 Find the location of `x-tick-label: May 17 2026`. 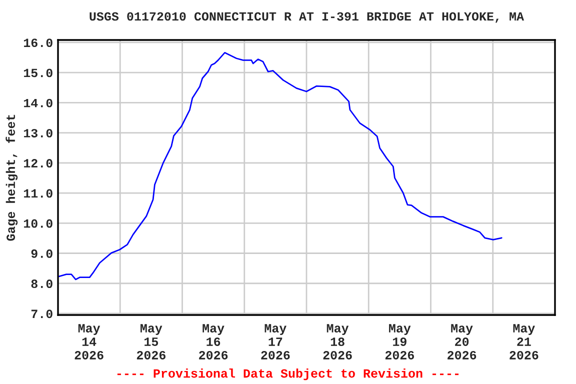

x-tick-label: May 17 2026 is located at coordinates (275, 342).